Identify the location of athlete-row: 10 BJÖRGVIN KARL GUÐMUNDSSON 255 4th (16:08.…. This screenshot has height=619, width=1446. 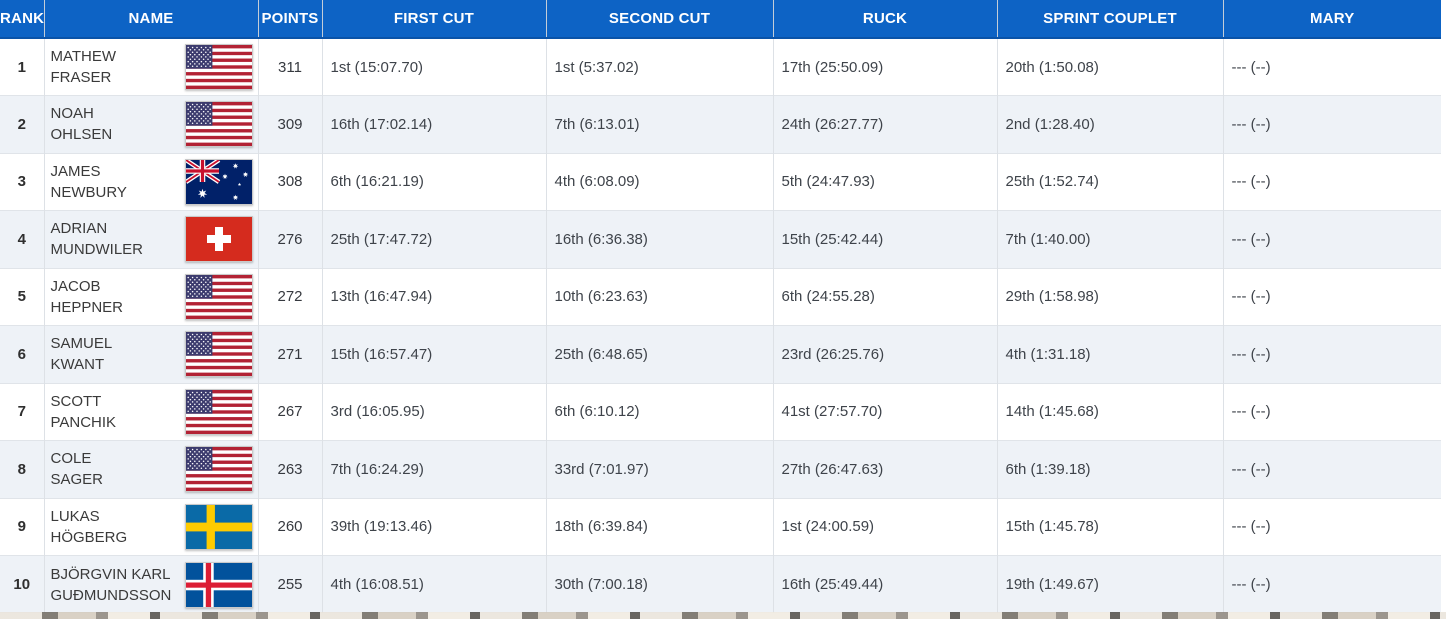
(720, 584).